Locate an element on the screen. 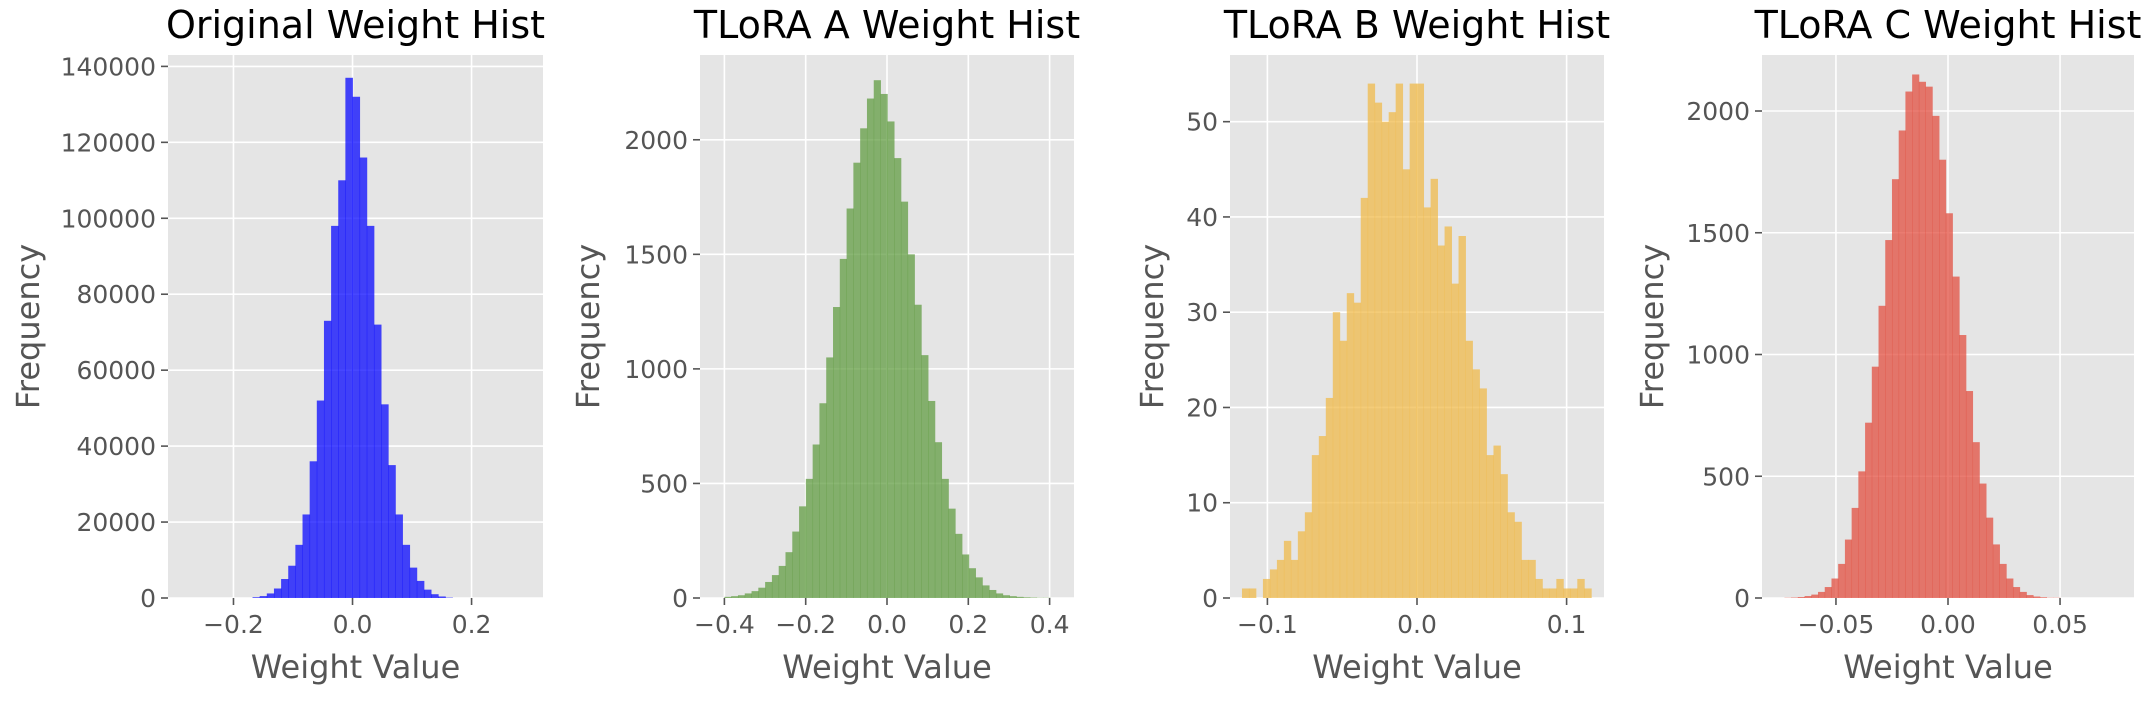 This screenshot has width=2156, height=706. y-tick-label: 120000 is located at coordinates (108, 142).